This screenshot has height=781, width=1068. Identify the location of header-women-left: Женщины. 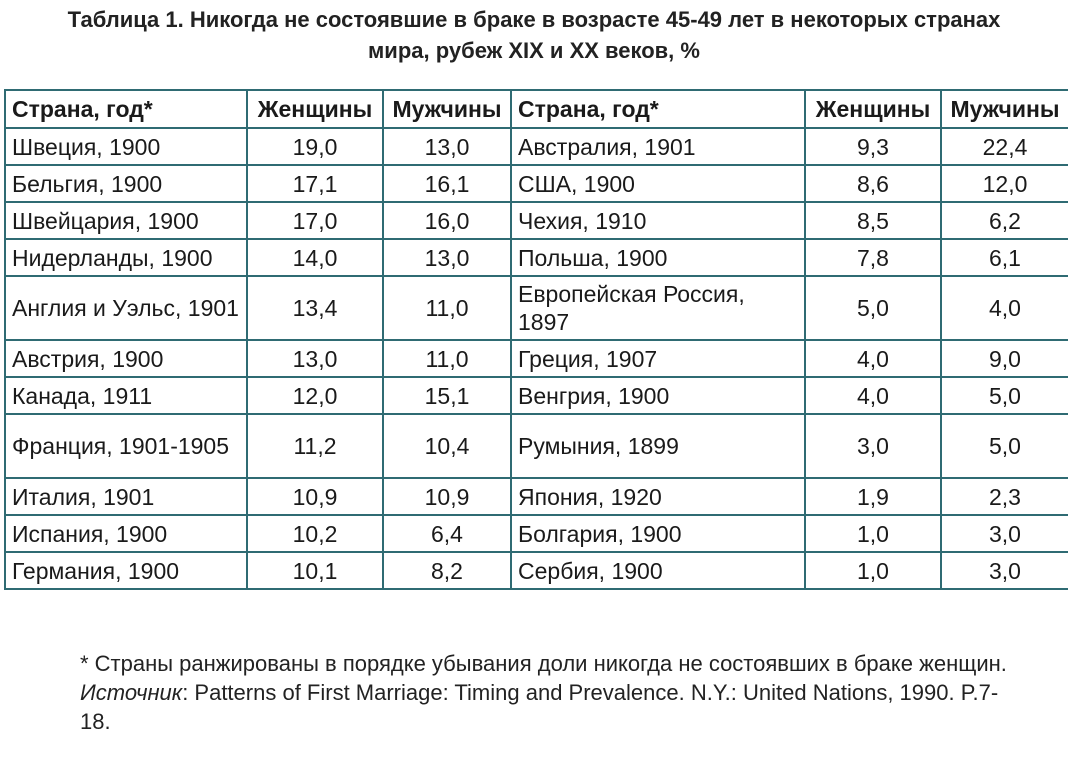
(315, 109).